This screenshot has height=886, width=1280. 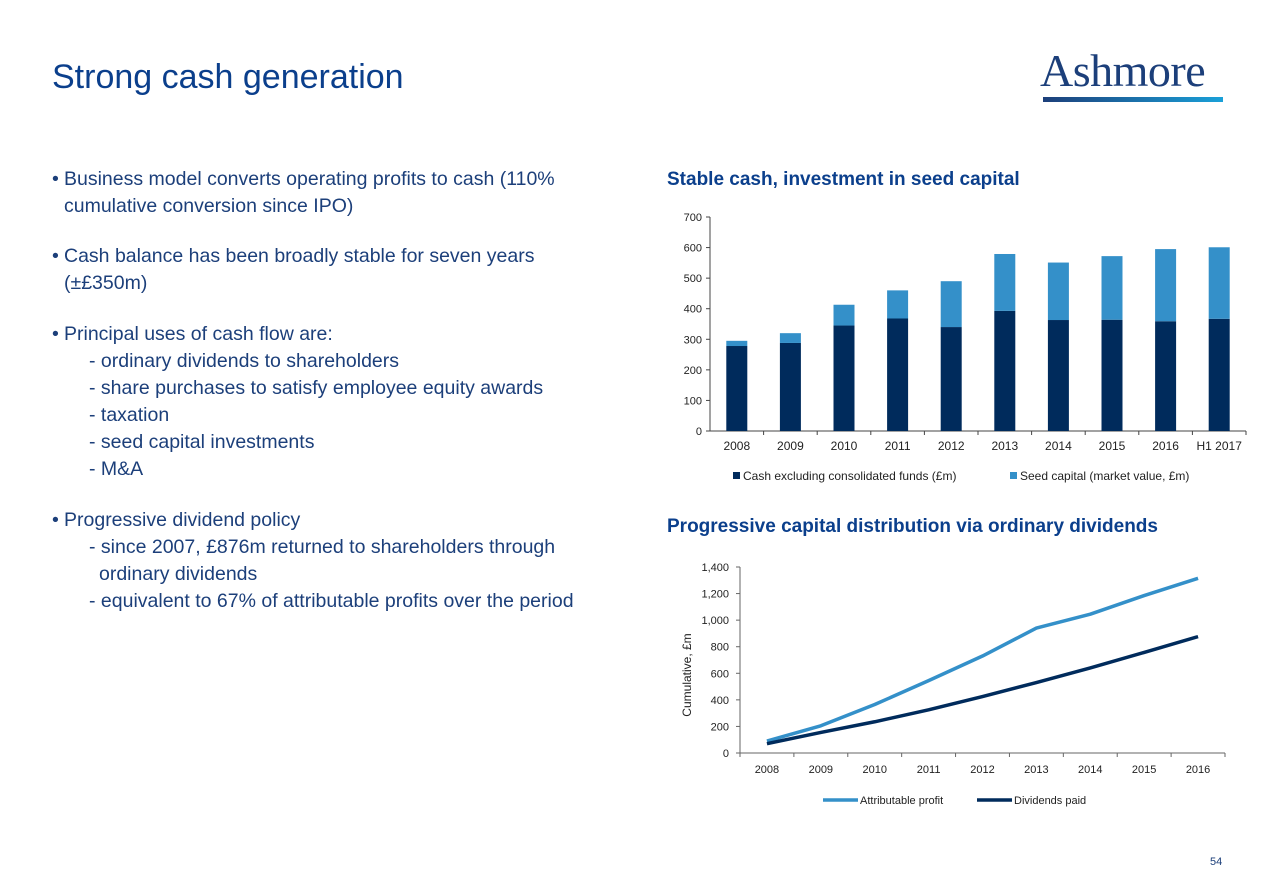 I want to click on sub-item: ordinary dividends, so click(x=178, y=574).